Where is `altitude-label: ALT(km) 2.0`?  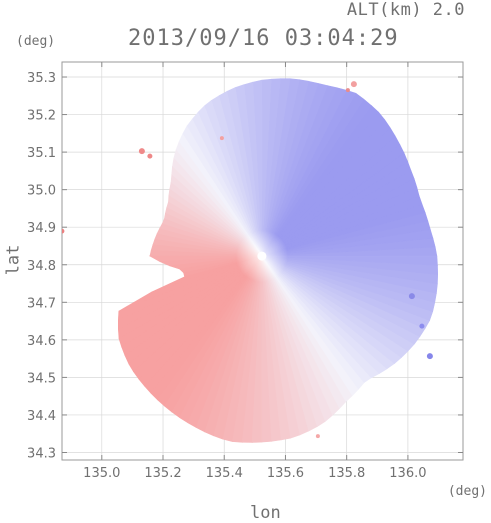 altitude-label: ALT(km) 2.0 is located at coordinates (405, 10).